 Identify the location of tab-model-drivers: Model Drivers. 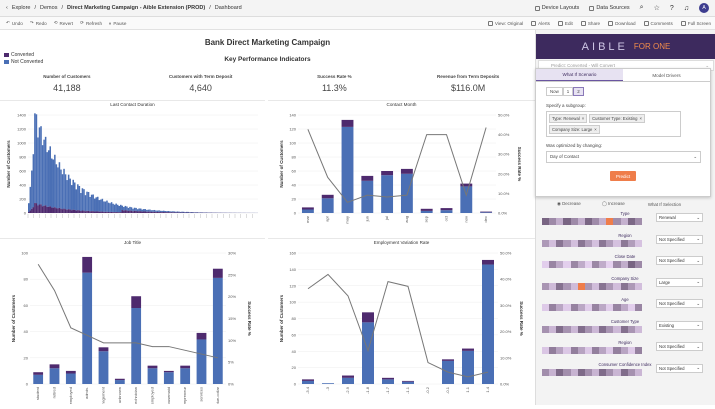
(666, 75).